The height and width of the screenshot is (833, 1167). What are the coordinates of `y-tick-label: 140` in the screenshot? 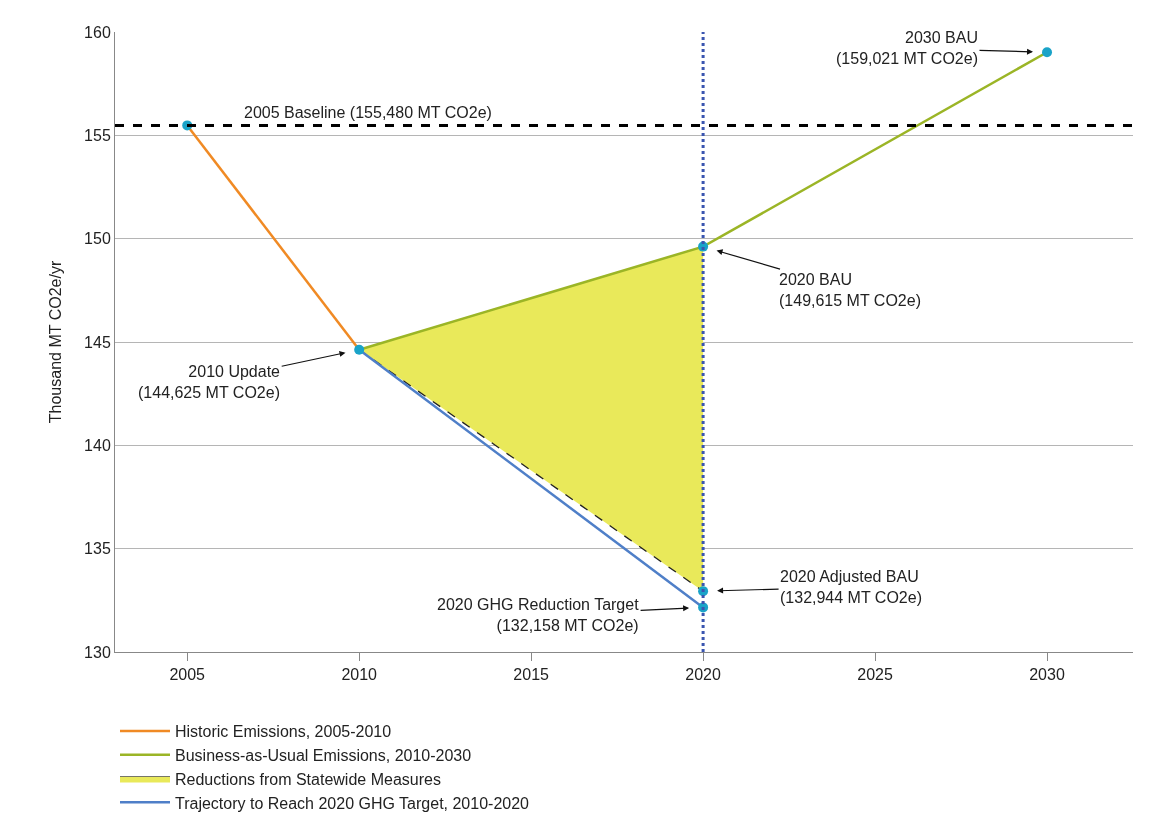 It's located at (97, 445).